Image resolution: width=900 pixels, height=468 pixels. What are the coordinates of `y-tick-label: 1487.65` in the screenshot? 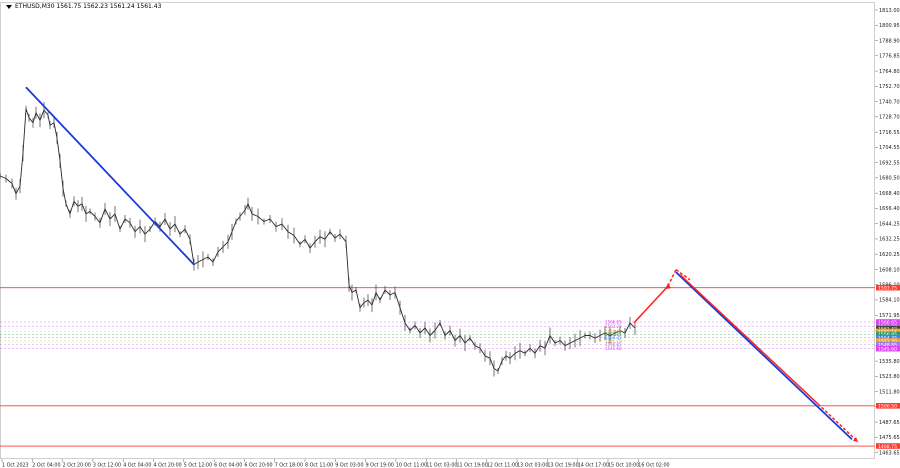 It's located at (889, 423).